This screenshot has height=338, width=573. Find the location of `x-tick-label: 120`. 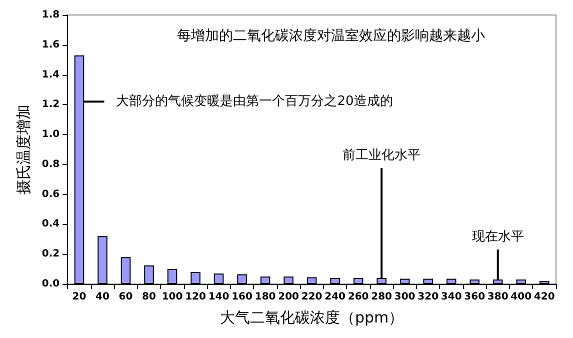

x-tick-label: 120 is located at coordinates (195, 297).